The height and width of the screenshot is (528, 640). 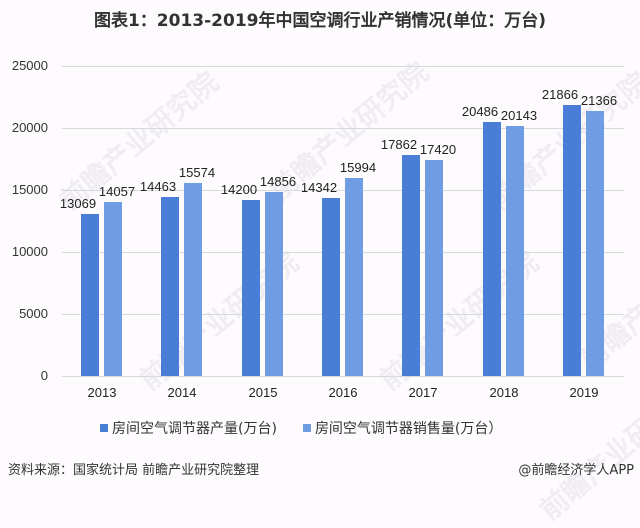 I want to click on source-note: 资料来源：国家统计局 前瞻产业研究院整理, so click(x=134, y=470).